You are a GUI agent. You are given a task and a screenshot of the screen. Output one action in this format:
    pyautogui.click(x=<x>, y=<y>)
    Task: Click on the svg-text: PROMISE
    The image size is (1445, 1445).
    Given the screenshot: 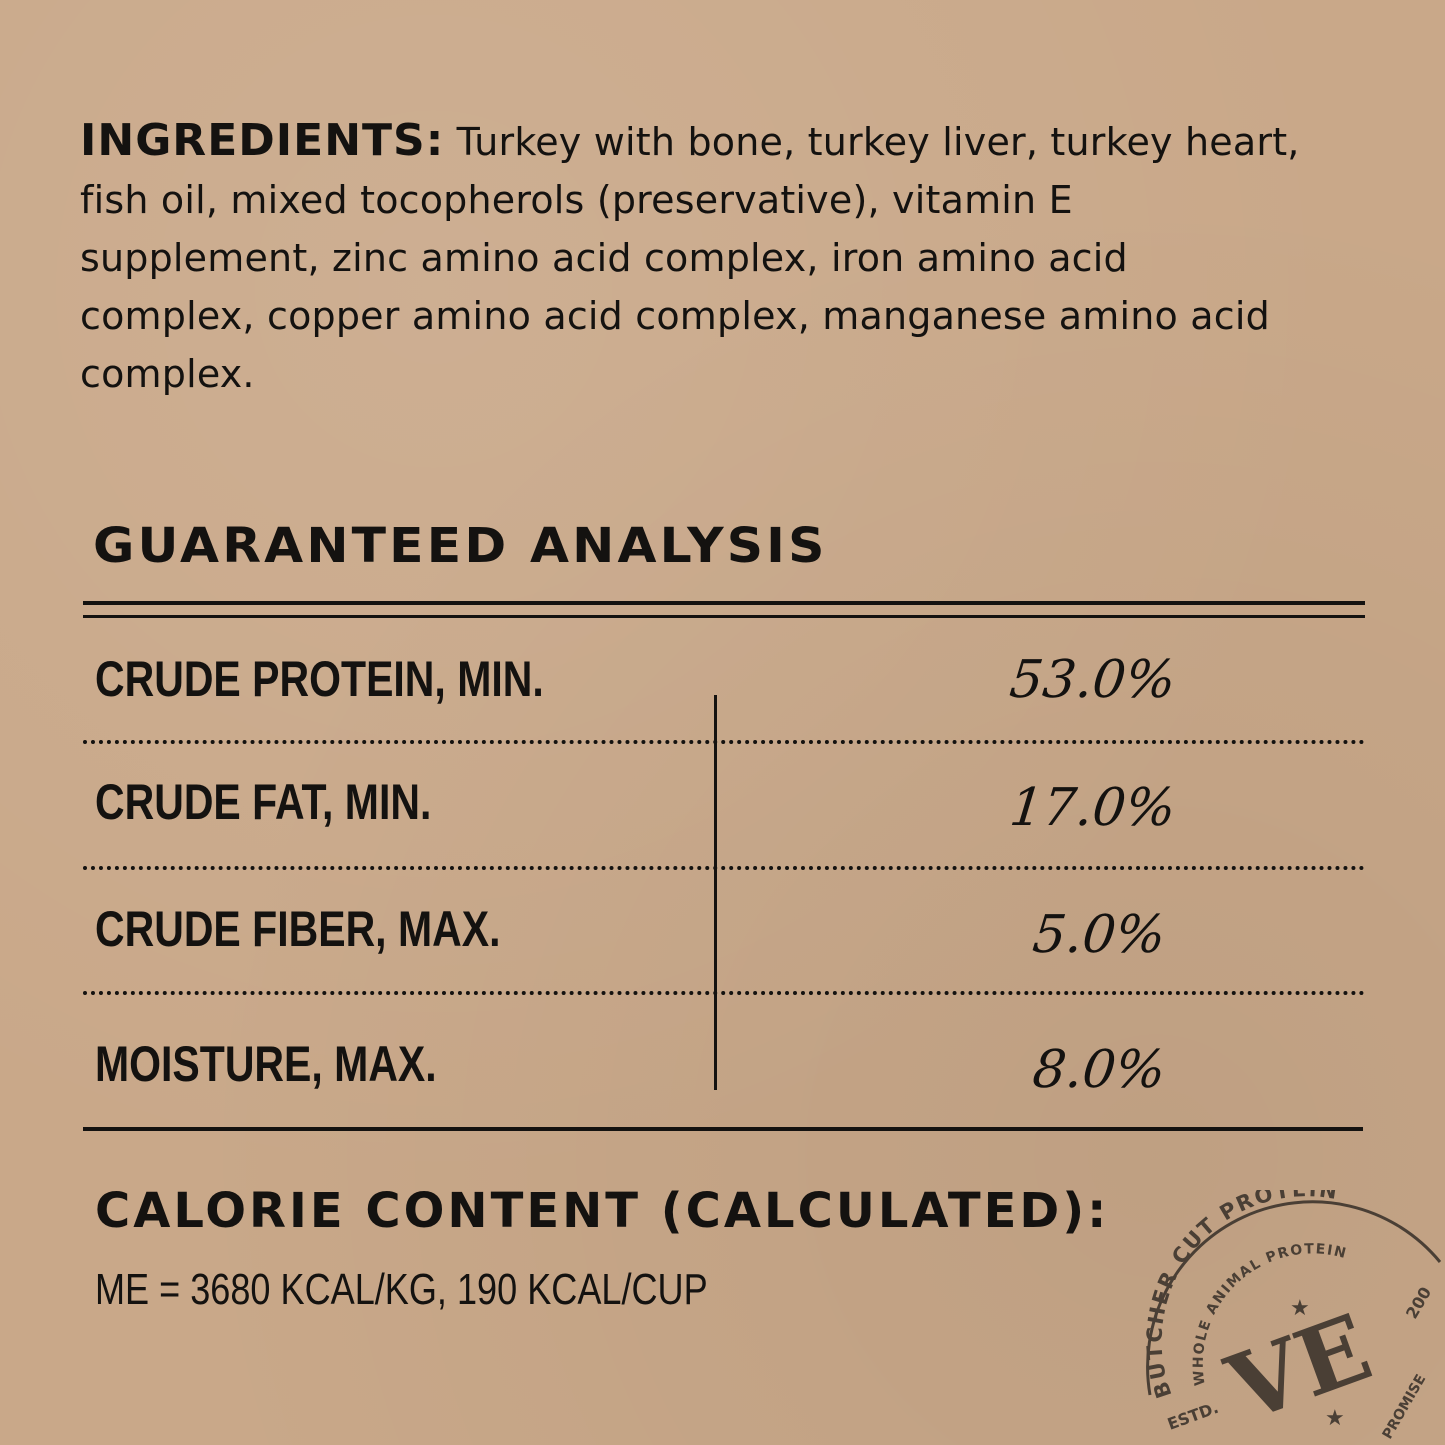 What is the action you would take?
    pyautogui.click(x=1405, y=1407)
    